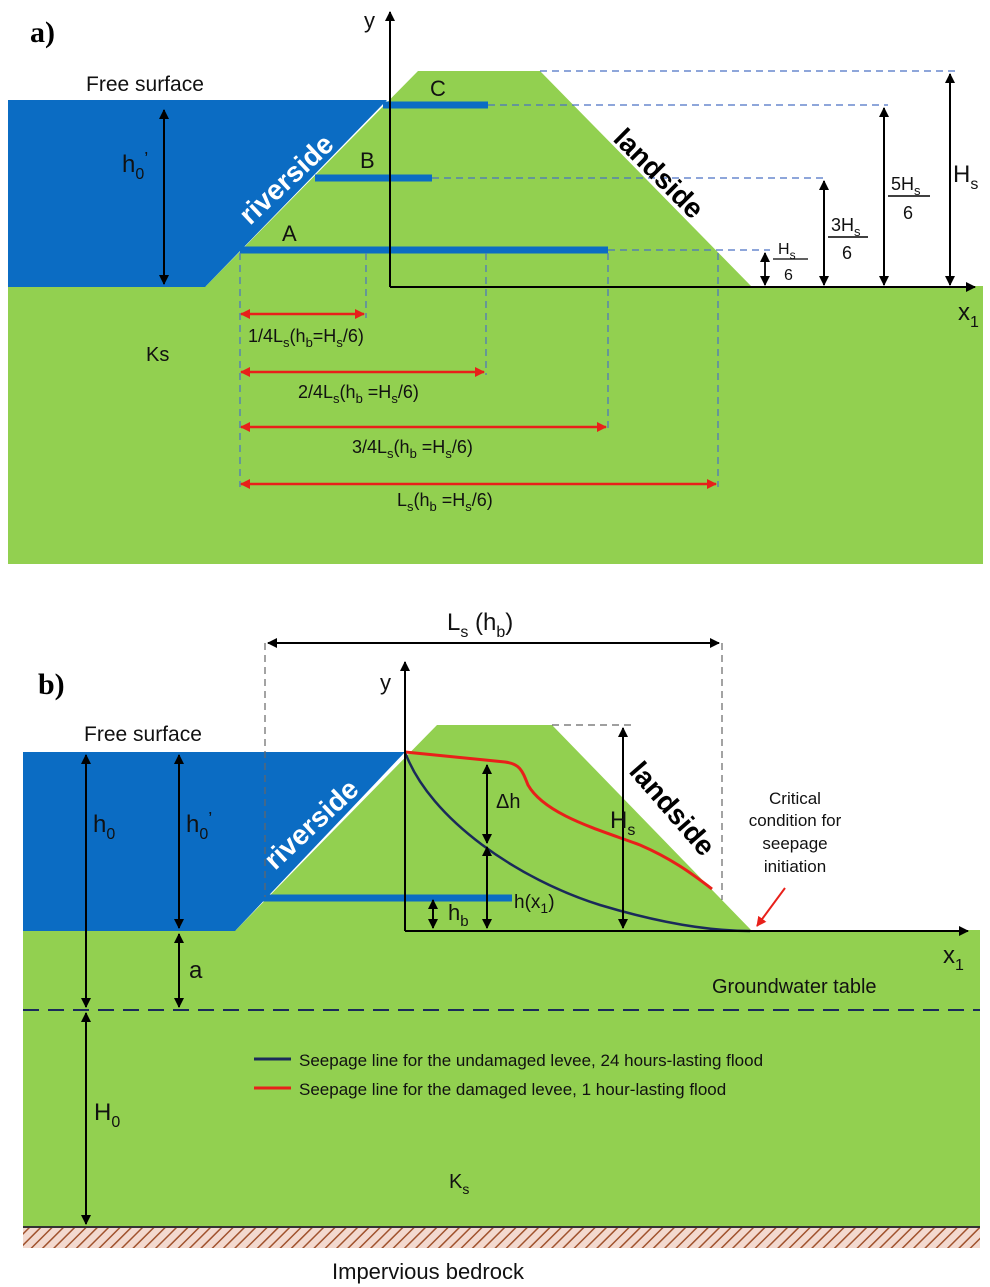  Describe the element at coordinates (968, 315) in the screenshot. I see `panel-a-x-label: x1` at that location.